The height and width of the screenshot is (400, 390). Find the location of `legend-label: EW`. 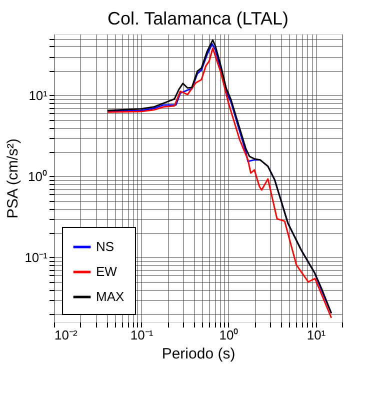

legend-label: EW is located at coordinates (107, 271).